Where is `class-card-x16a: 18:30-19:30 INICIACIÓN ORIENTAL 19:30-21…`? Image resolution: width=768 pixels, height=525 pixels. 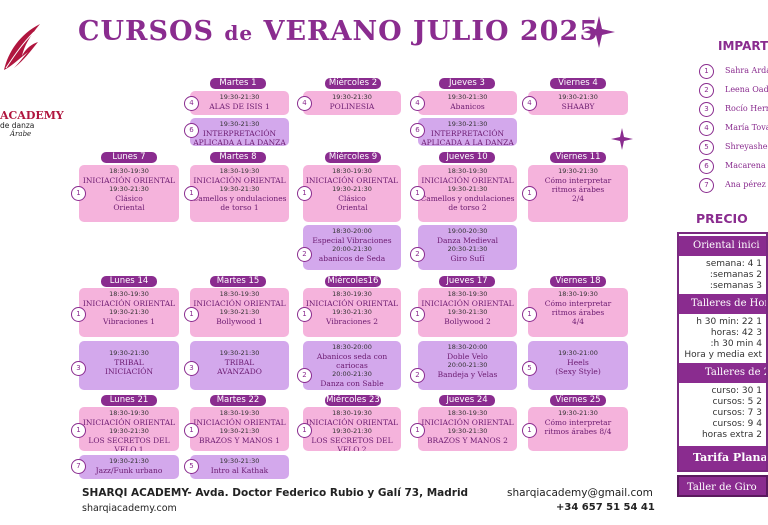 class-card-x16a: 18:30-19:30 INICIACIÓN ORIENTAL 19:30-21… is located at coordinates (352, 312).